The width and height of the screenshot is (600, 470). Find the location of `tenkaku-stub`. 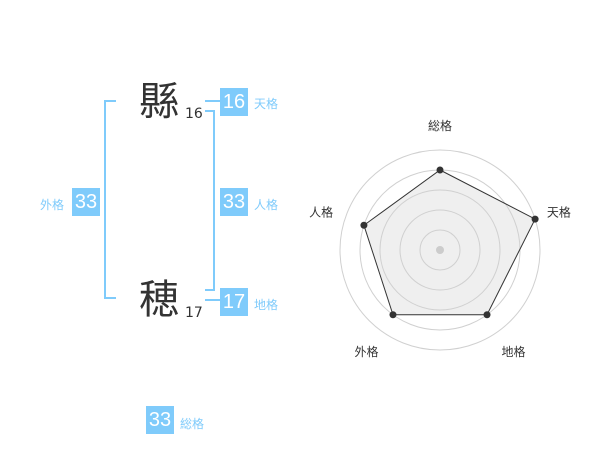

tenkaku-stub is located at coordinates (212, 101).